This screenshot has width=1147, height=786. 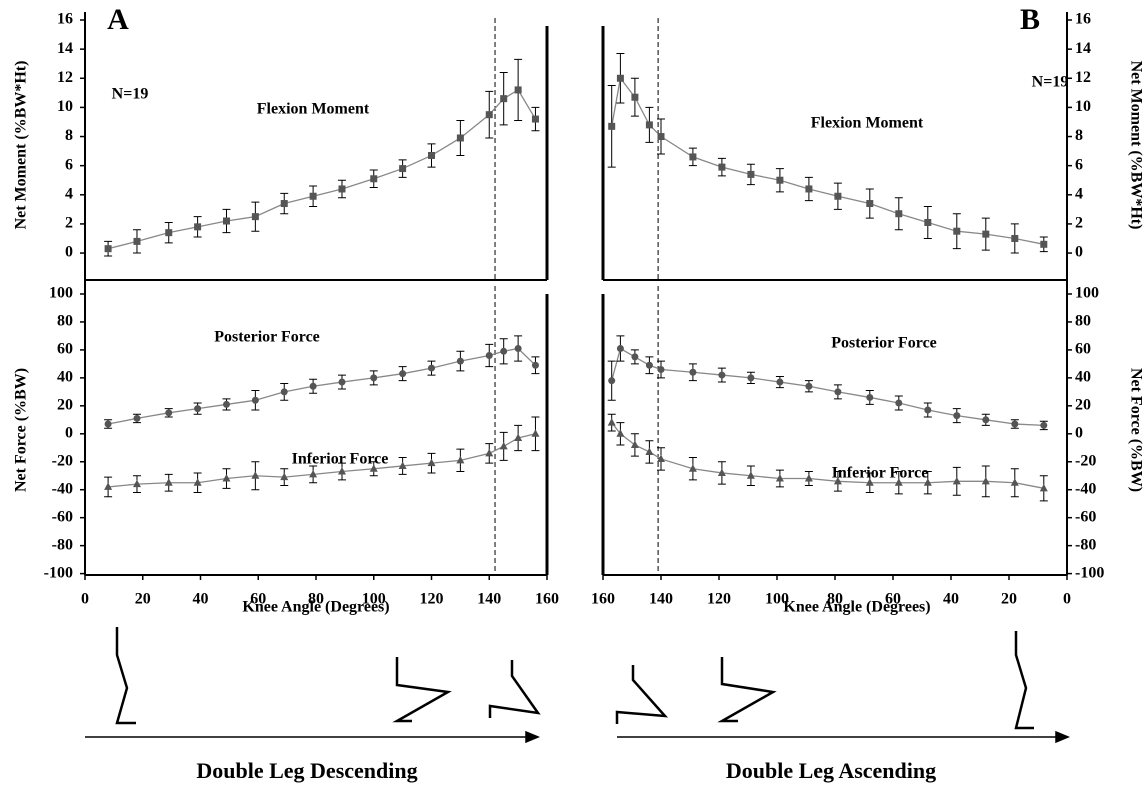 What do you see at coordinates (65, 349) in the screenshot?
I see `y-tick-label: 60` at bounding box center [65, 349].